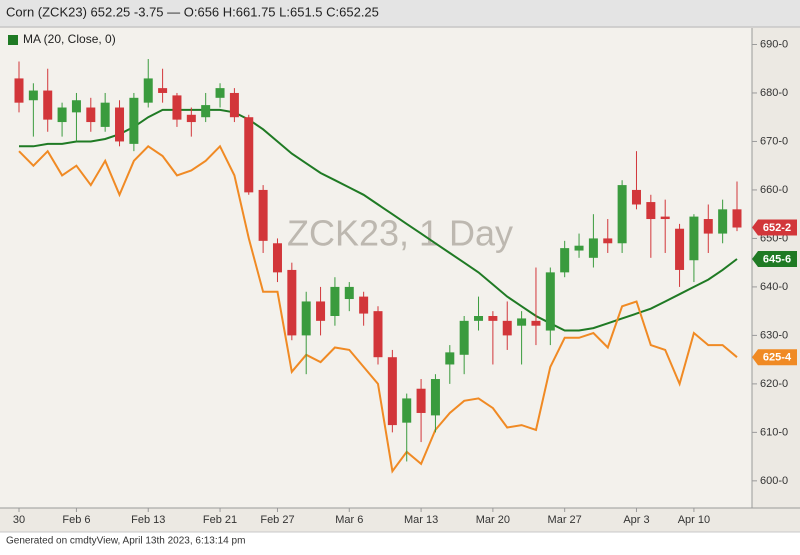  What do you see at coordinates (349, 520) in the screenshot?
I see `x-tick-label: Mar 6` at bounding box center [349, 520].